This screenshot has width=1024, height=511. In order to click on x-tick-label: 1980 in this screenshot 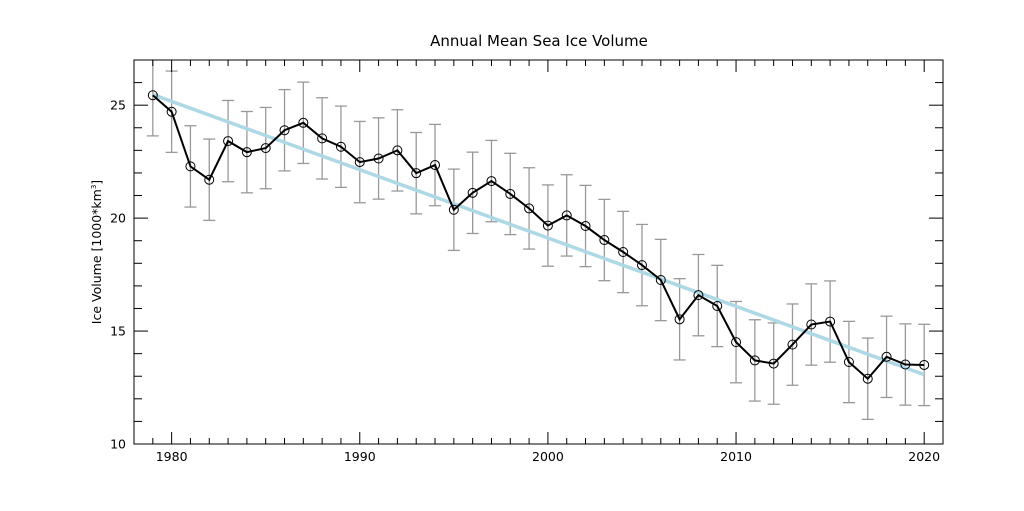, I will do `click(172, 456)`.